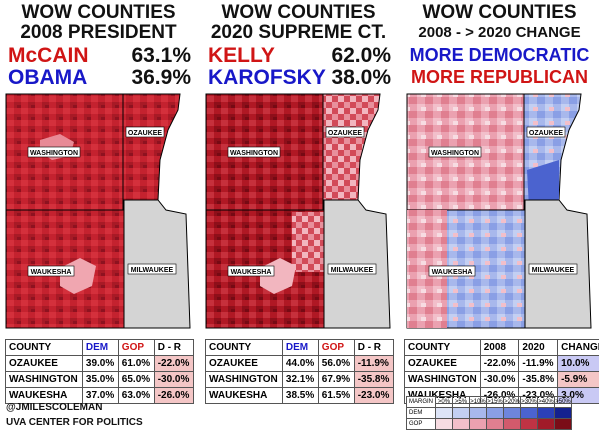 Image resolution: width=599 pixels, height=432 pixels. What do you see at coordinates (336, 363) in the screenshot?
I see `cell: 56.0%` at bounding box center [336, 363].